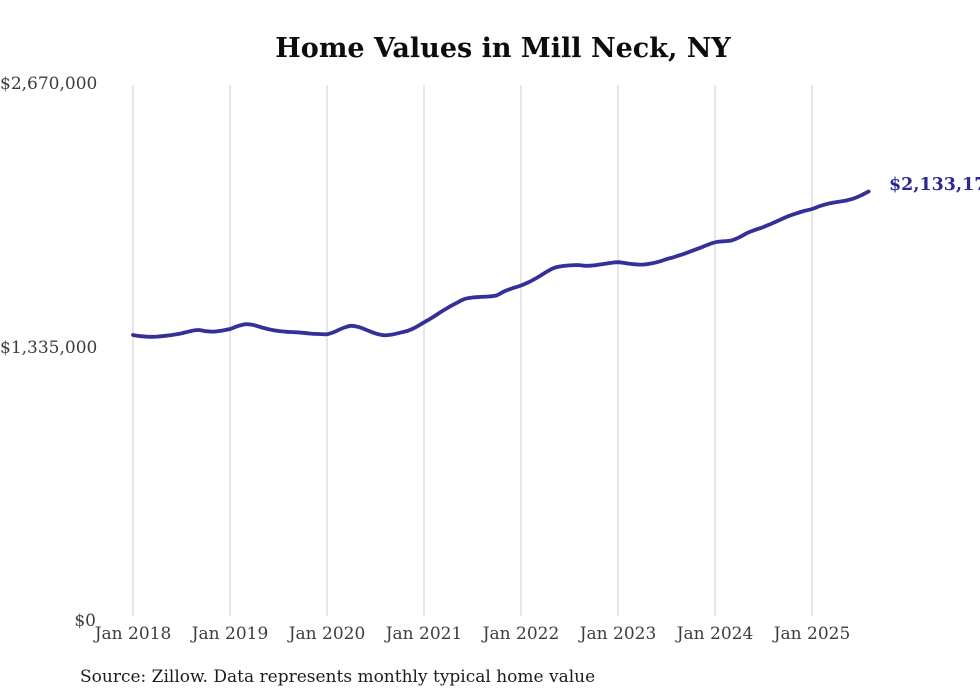  I want to click on y-axis-tick-zero: $0, so click(85, 621).